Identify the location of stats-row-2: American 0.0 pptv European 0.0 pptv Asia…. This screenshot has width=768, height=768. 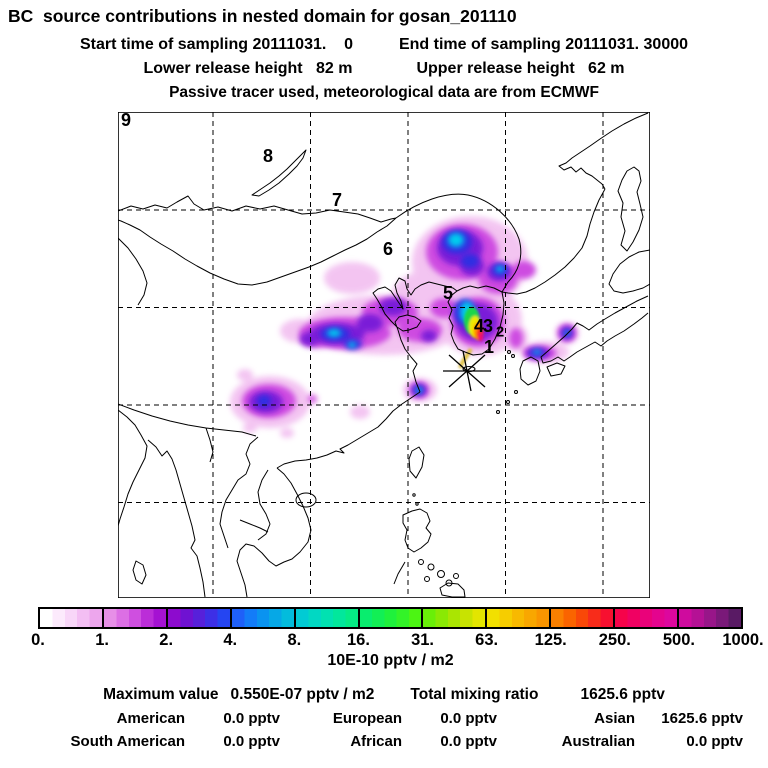
(384, 718).